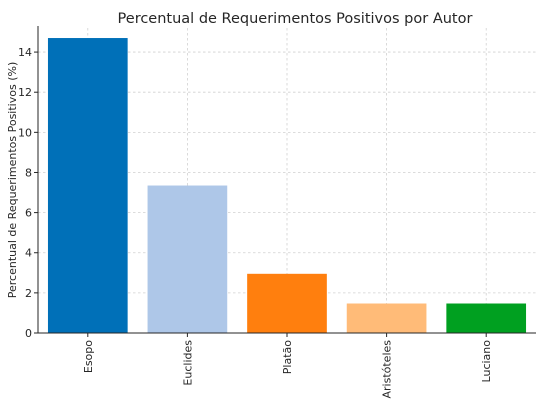 The image size is (537, 404). I want to click on bar-luciano, so click(486, 318).